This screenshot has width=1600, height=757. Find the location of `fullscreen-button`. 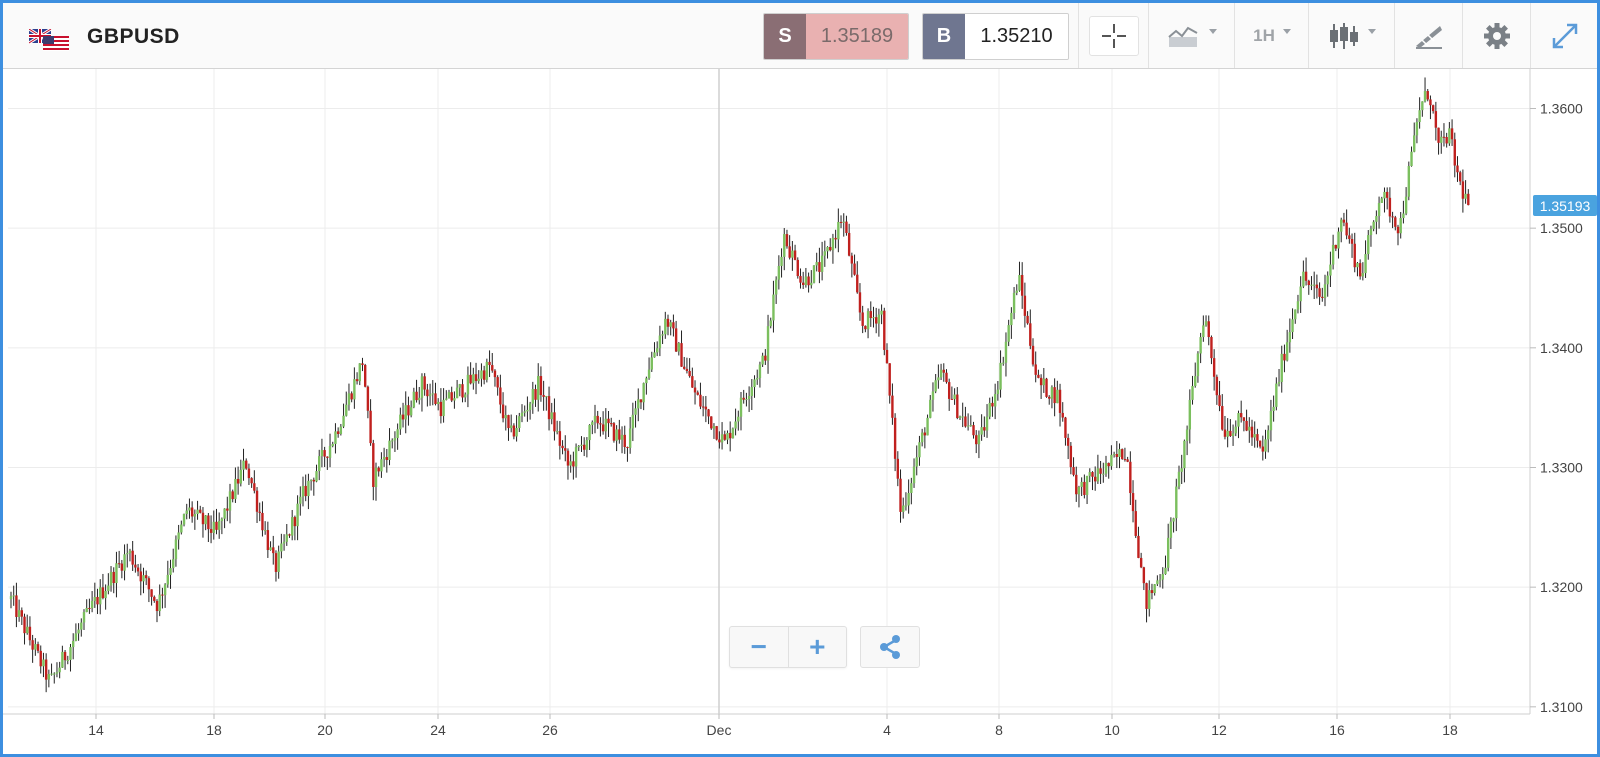

fullscreen-button is located at coordinates (1564, 35).